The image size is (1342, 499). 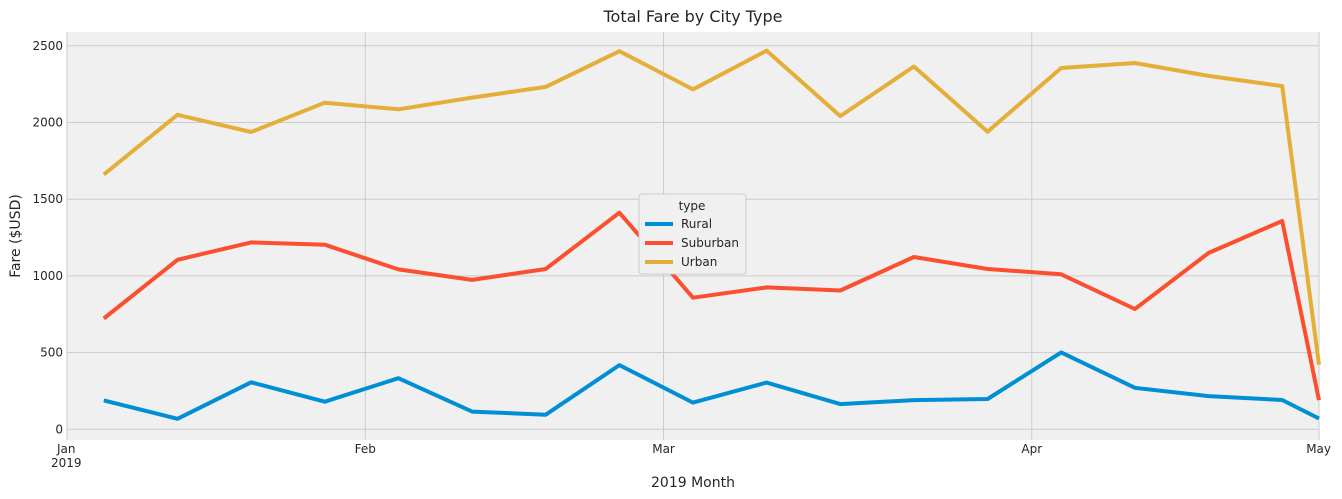 What do you see at coordinates (66, 463) in the screenshot?
I see `x-tick-sublabel: 2019` at bounding box center [66, 463].